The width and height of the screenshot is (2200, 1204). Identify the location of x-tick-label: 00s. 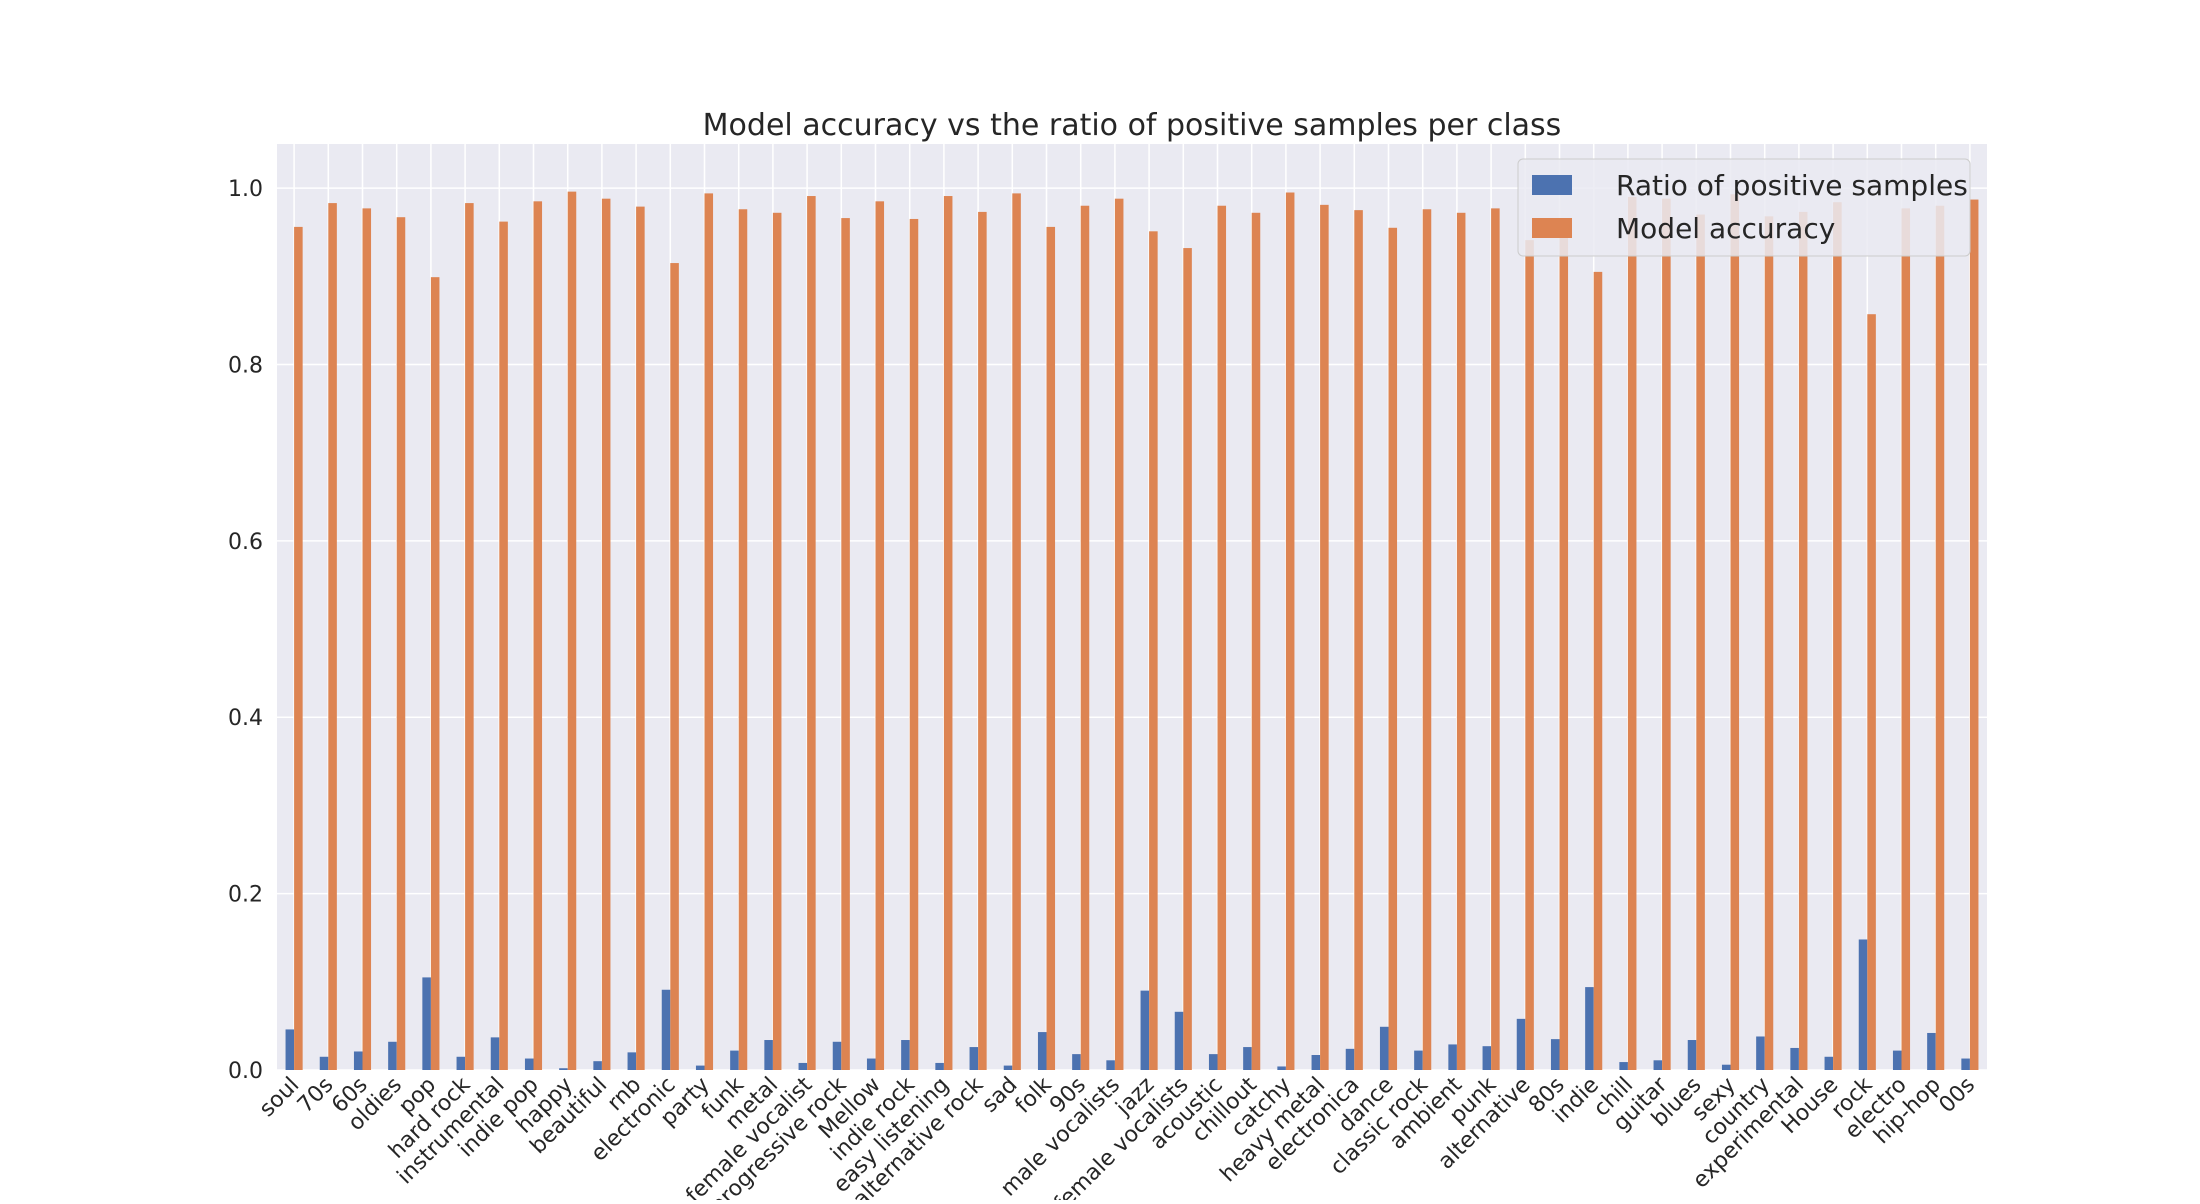
(1958, 1096).